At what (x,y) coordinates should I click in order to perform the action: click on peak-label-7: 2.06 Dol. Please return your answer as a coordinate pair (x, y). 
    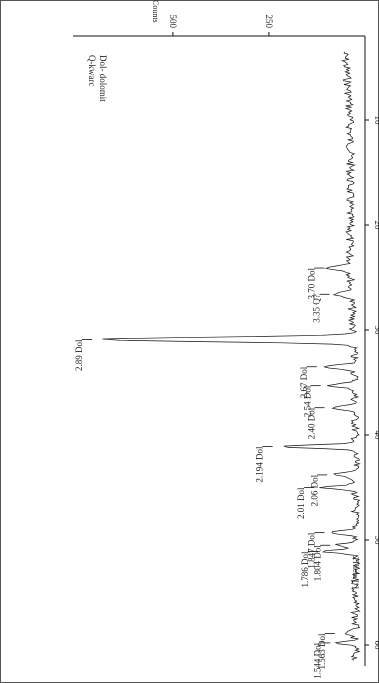
    Looking at the image, I should click on (314, 490).